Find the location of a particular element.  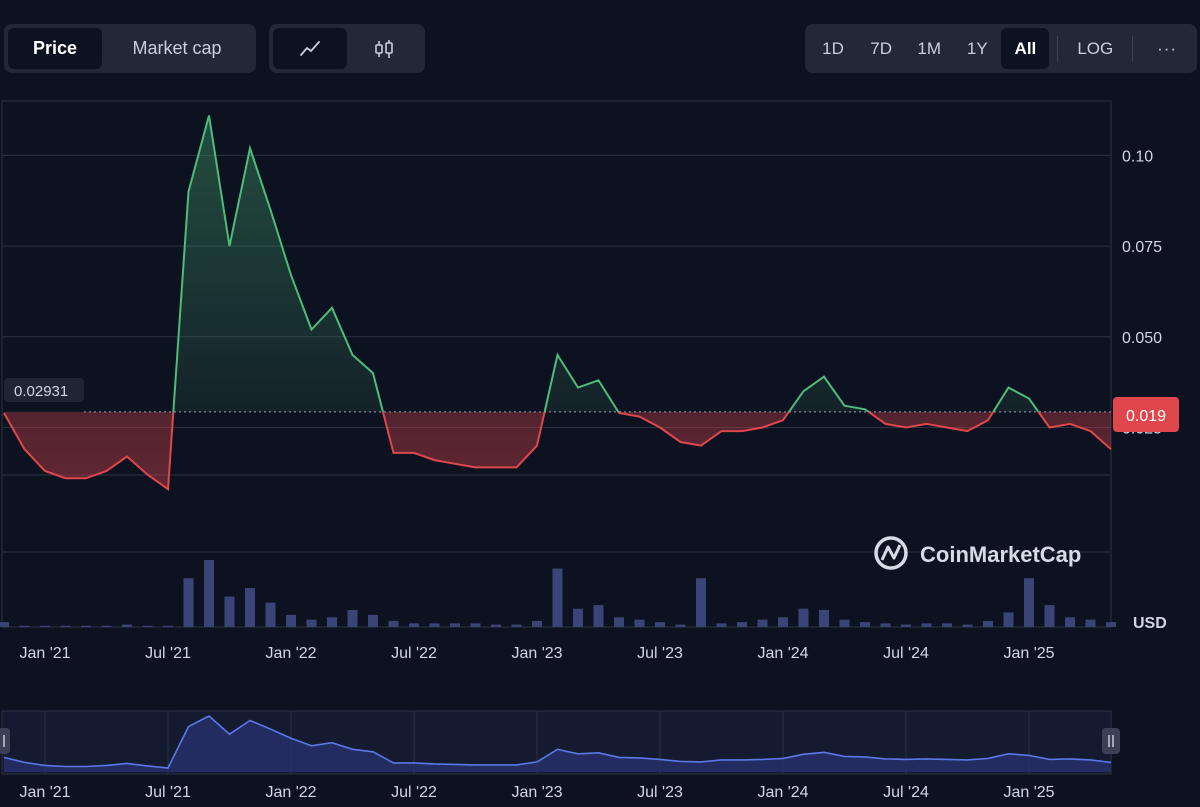

reference-price-label: 0.02931 is located at coordinates (41, 391).